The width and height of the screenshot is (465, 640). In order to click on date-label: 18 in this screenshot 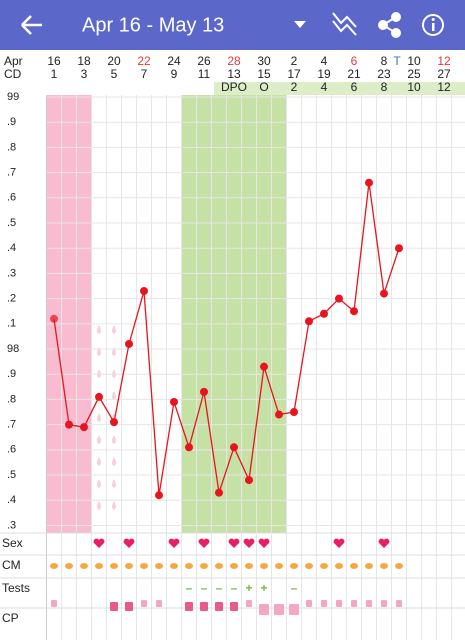, I will do `click(84, 61)`.